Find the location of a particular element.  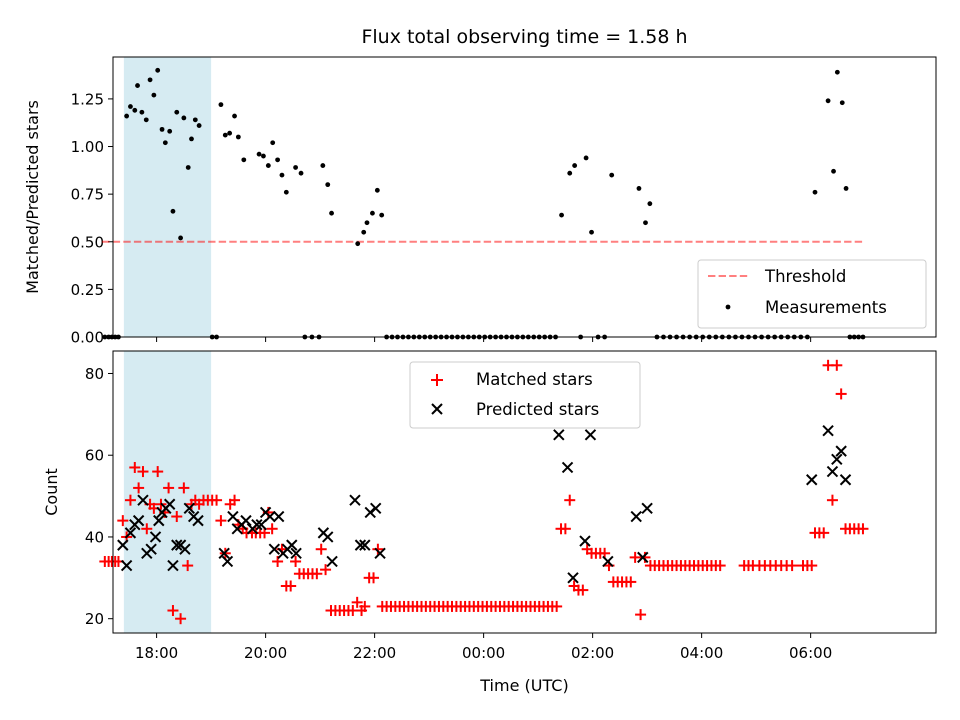

observing-window-shade-bottom is located at coordinates (167, 492).